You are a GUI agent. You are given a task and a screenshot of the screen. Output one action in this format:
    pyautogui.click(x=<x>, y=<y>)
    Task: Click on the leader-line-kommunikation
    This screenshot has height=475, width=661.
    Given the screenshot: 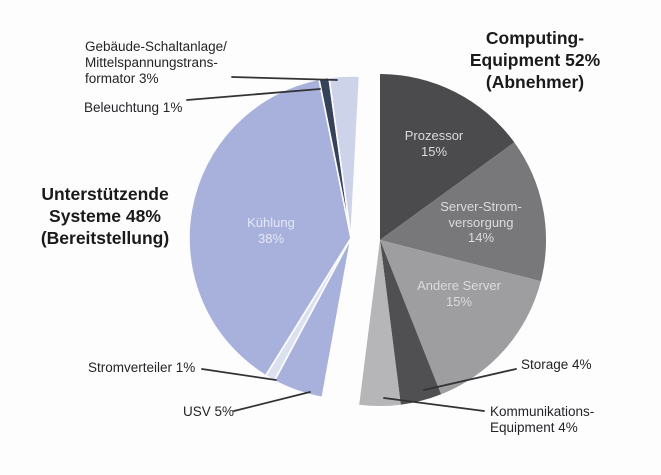 What is the action you would take?
    pyautogui.click(x=434, y=404)
    